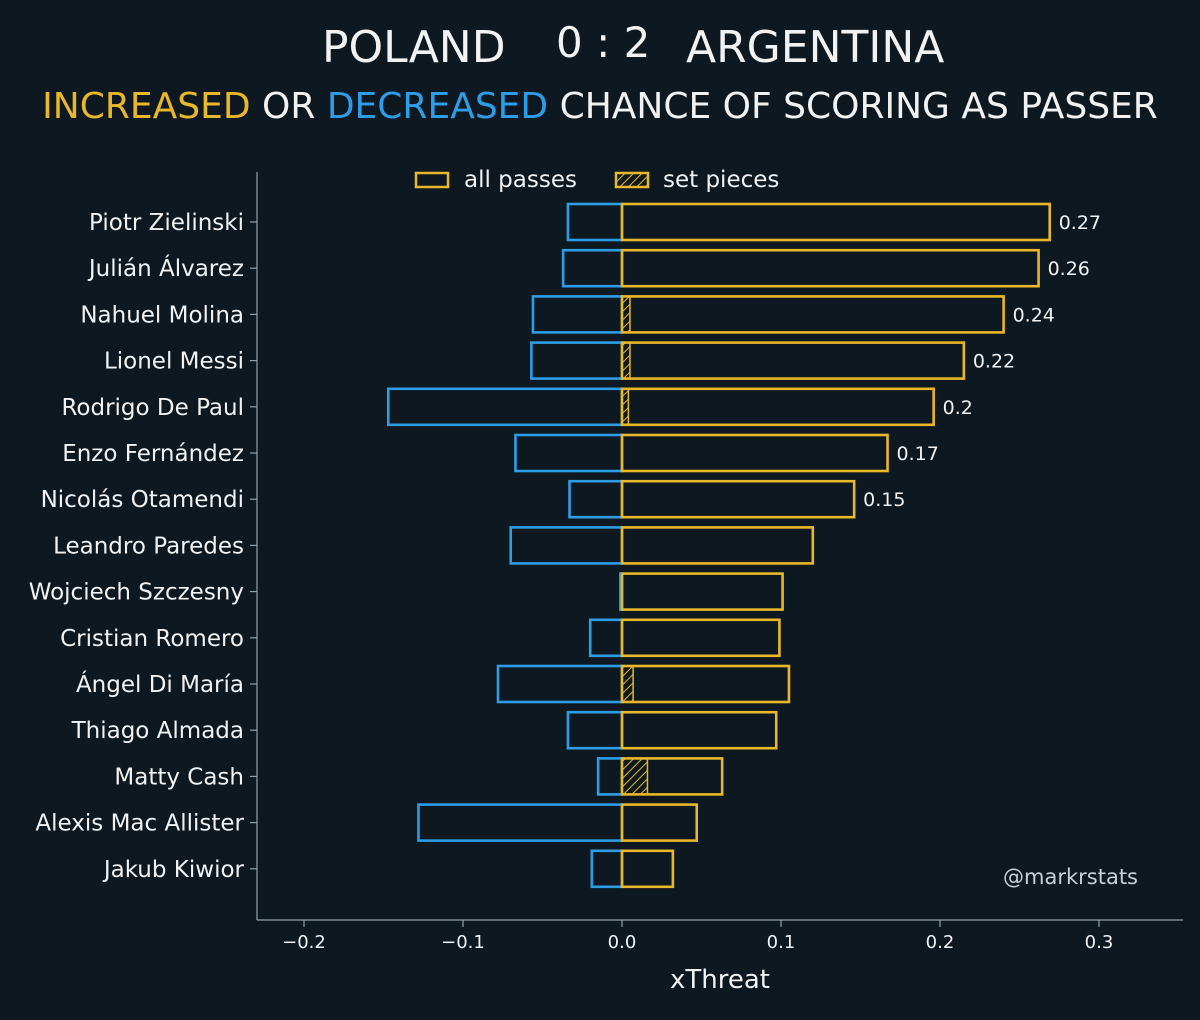 This screenshot has height=1020, width=1200. What do you see at coordinates (622, 942) in the screenshot?
I see `x-tick-label: 0.0` at bounding box center [622, 942].